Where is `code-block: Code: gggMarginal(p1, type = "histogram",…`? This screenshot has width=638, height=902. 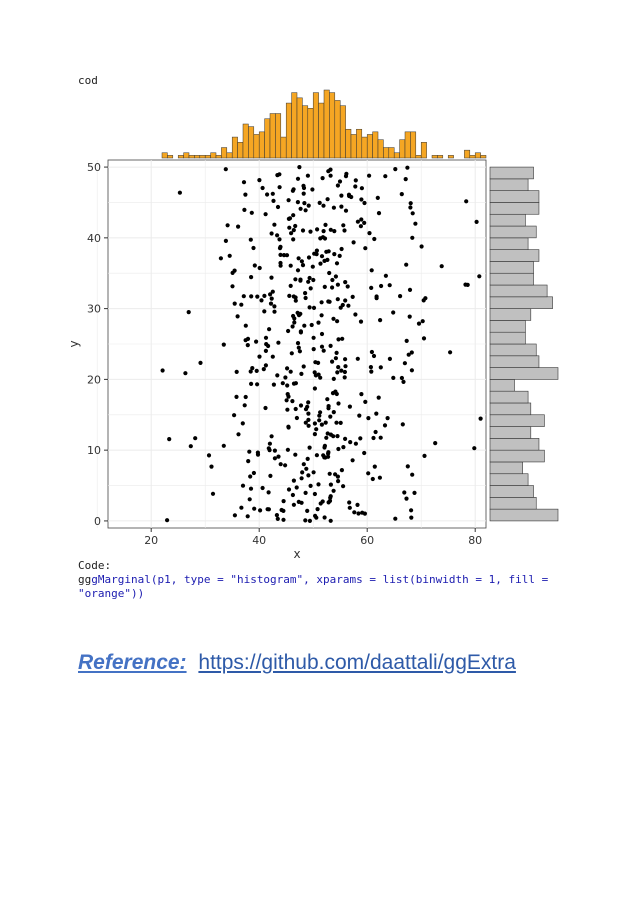
code-block: Code: gggMarginal(p1, type = "histogram",… is located at coordinates (323, 580).